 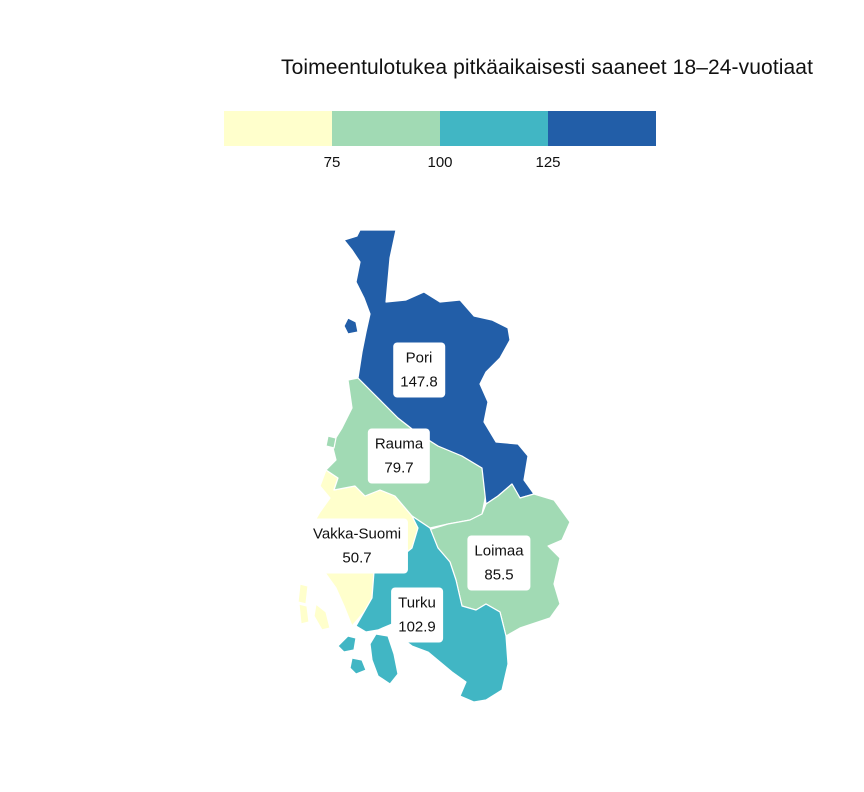 What do you see at coordinates (440, 162) in the screenshot?
I see `legend-tick-100: 100` at bounding box center [440, 162].